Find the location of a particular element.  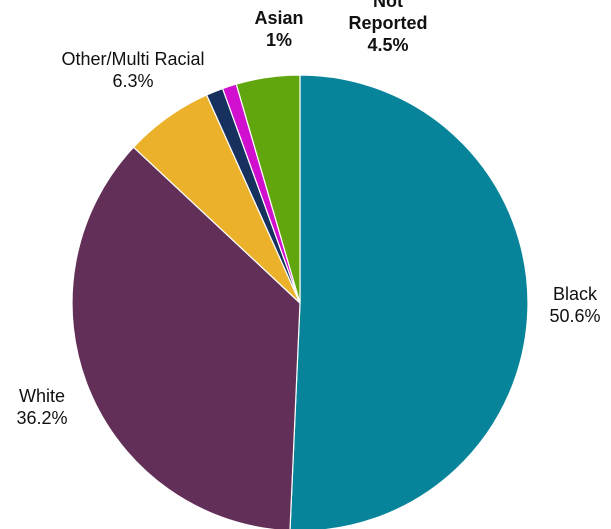

data-label-other-multi-racial: 6.3% is located at coordinates (132, 81).